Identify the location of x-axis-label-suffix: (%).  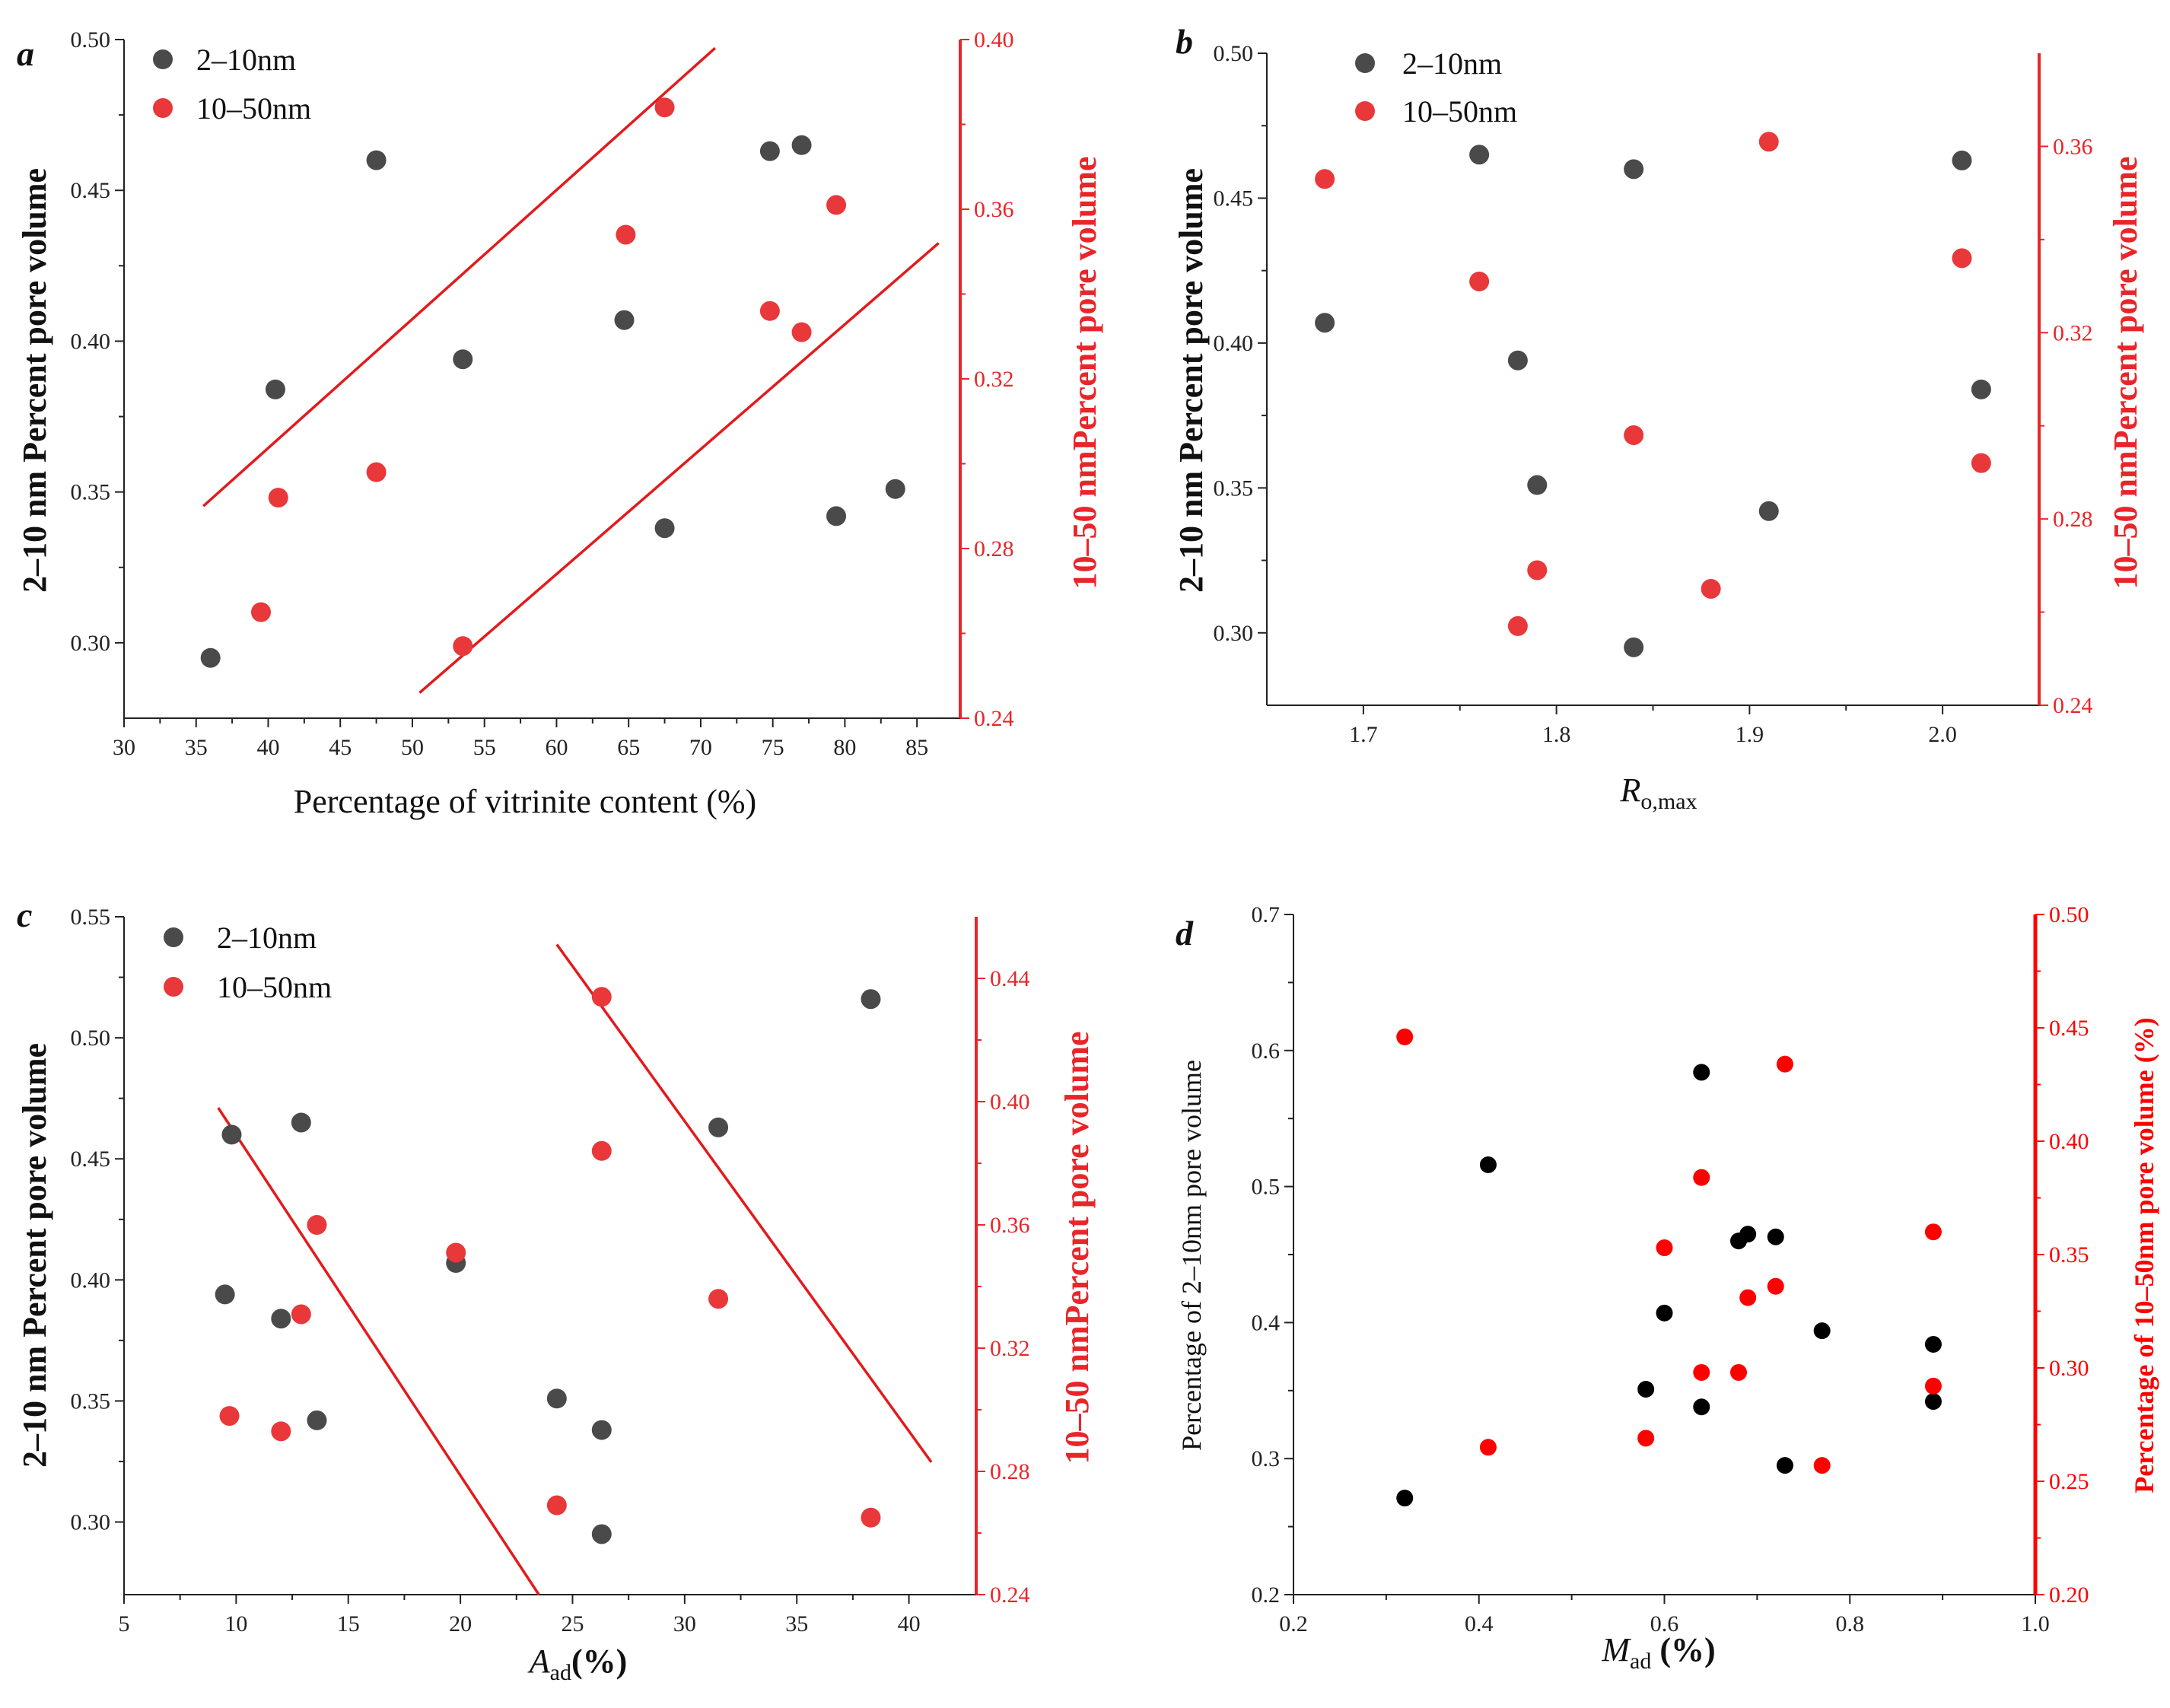
(599, 1662).